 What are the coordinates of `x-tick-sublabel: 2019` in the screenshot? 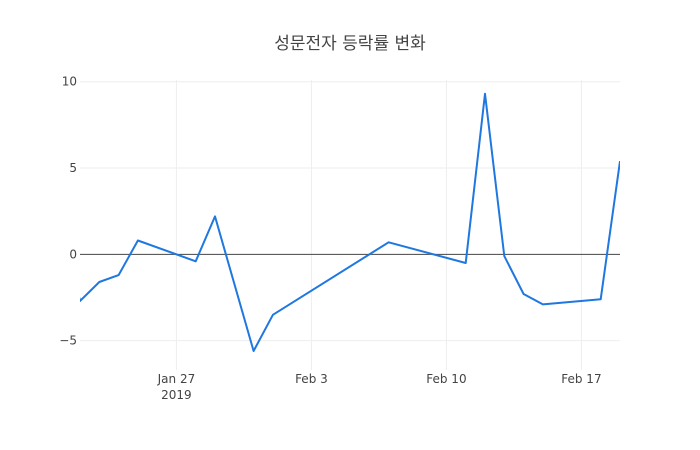 It's located at (176, 395).